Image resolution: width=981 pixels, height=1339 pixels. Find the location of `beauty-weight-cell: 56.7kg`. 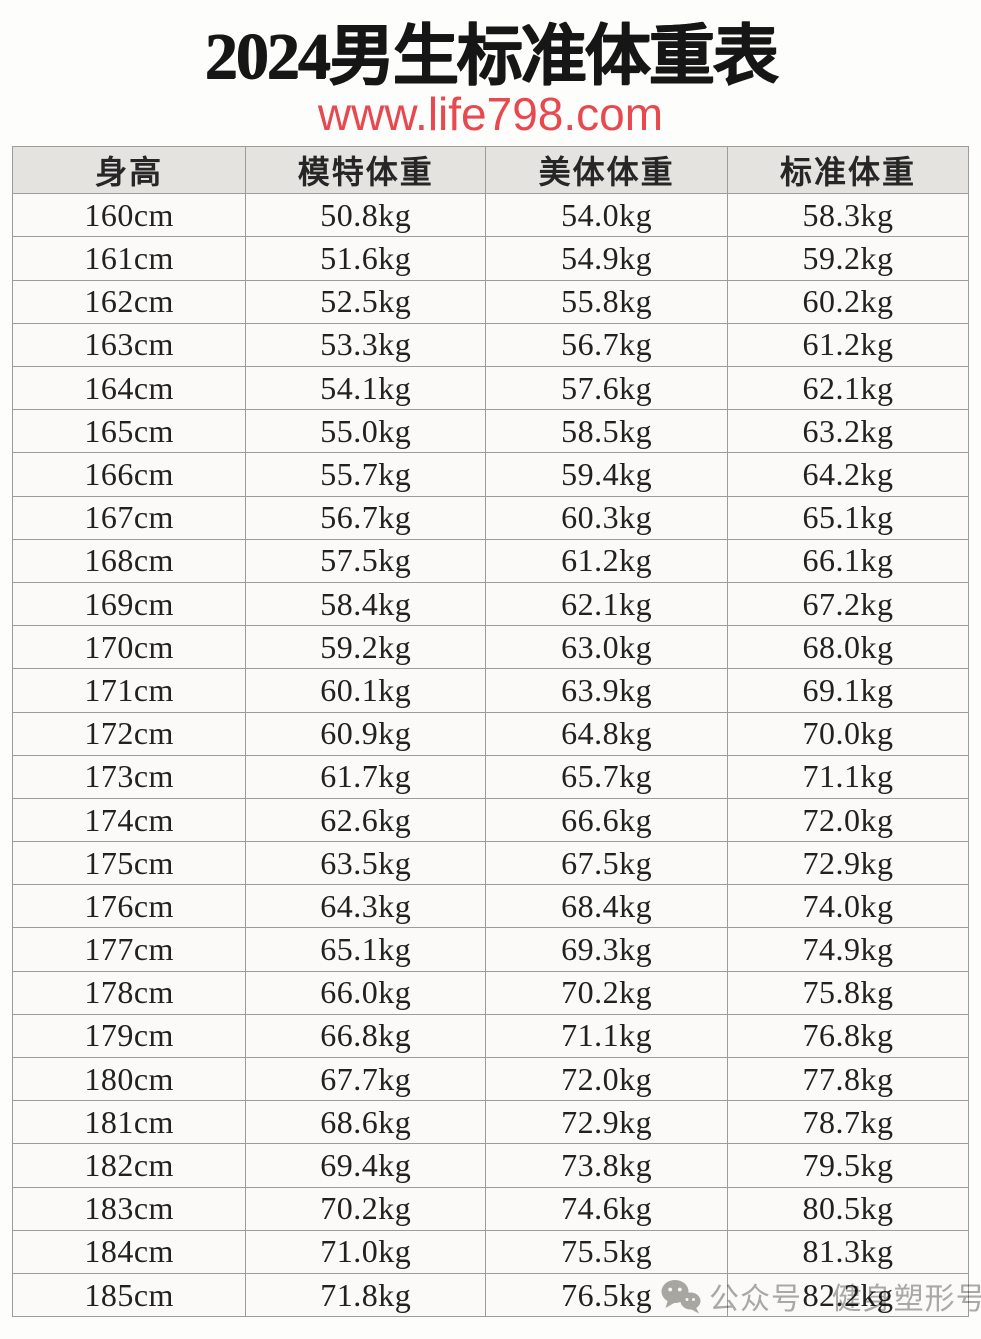

beauty-weight-cell: 56.7kg is located at coordinates (607, 345).